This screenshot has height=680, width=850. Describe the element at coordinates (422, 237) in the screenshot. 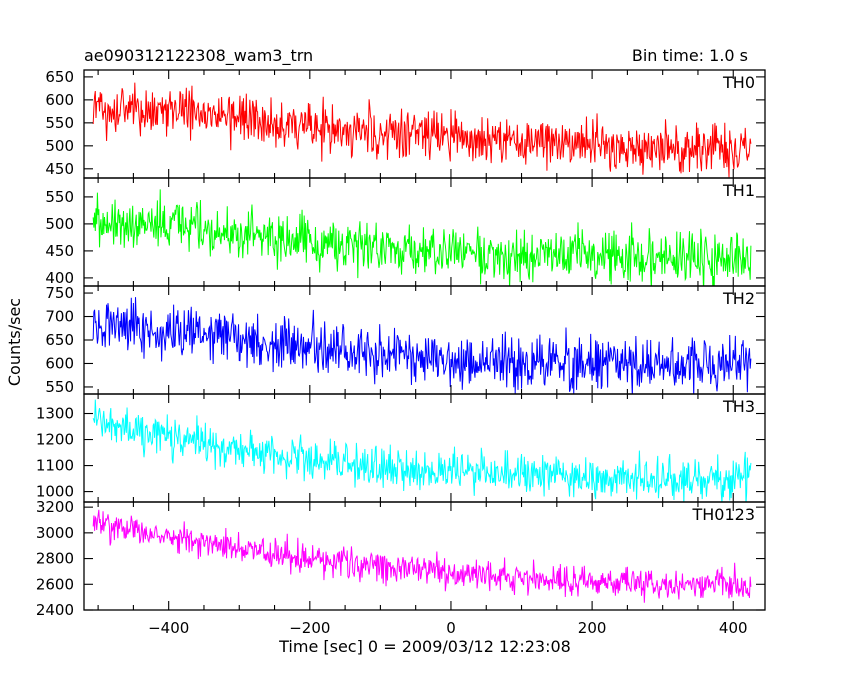

I see `series-line-th1` at that location.